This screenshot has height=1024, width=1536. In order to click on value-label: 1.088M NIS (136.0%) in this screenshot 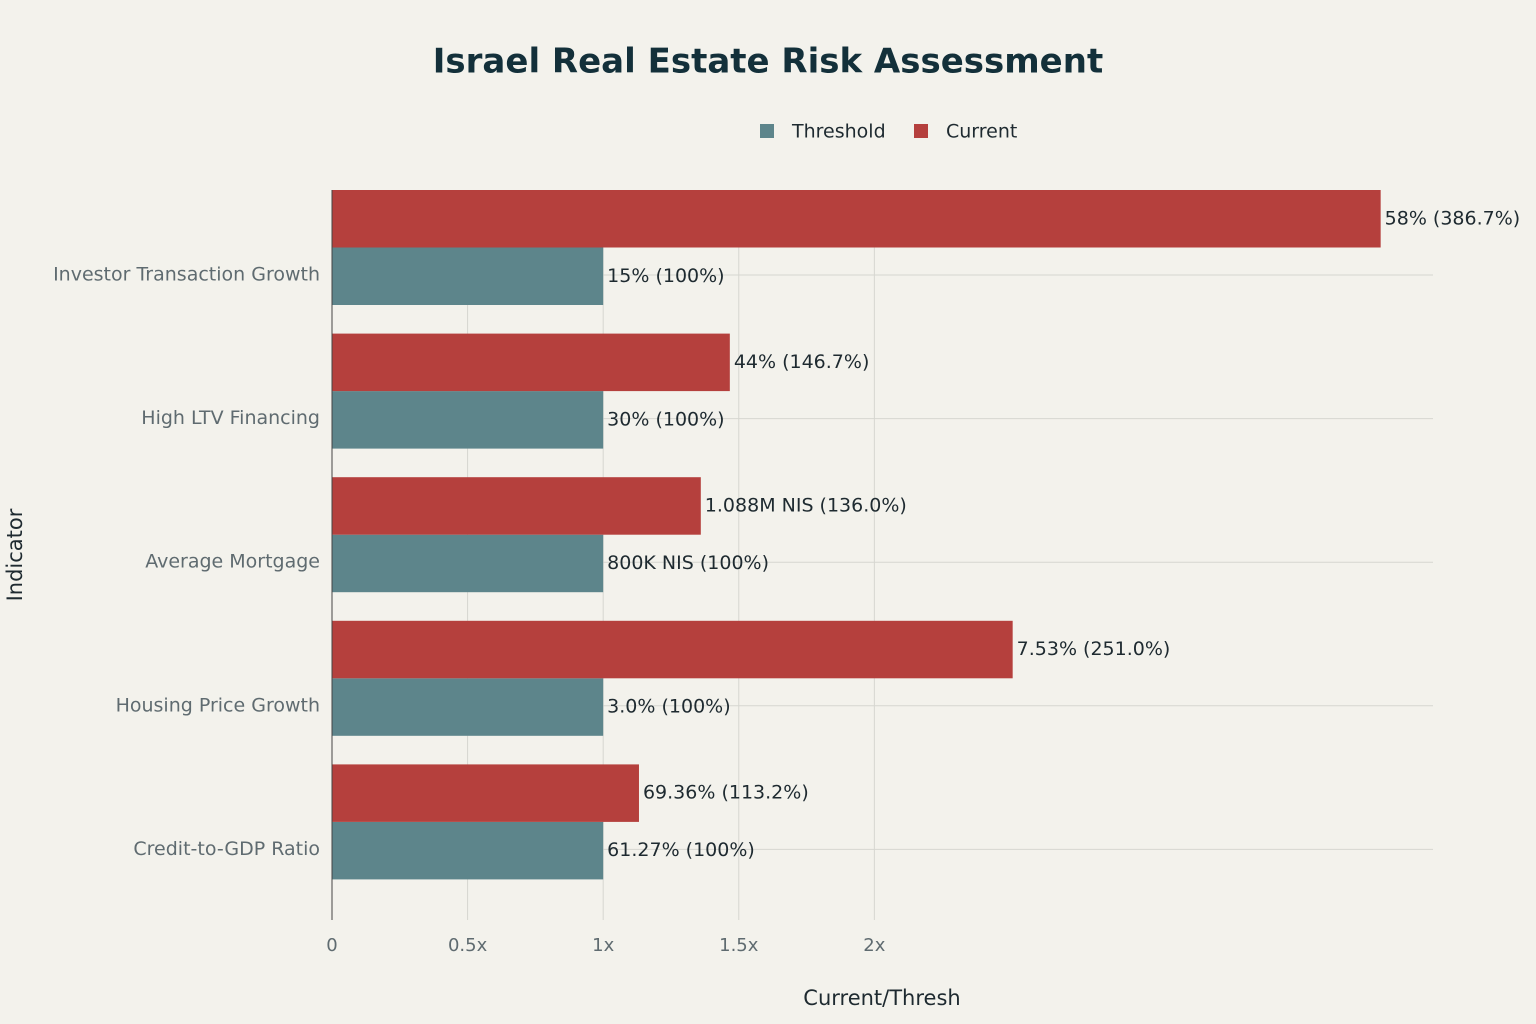, I will do `click(806, 505)`.